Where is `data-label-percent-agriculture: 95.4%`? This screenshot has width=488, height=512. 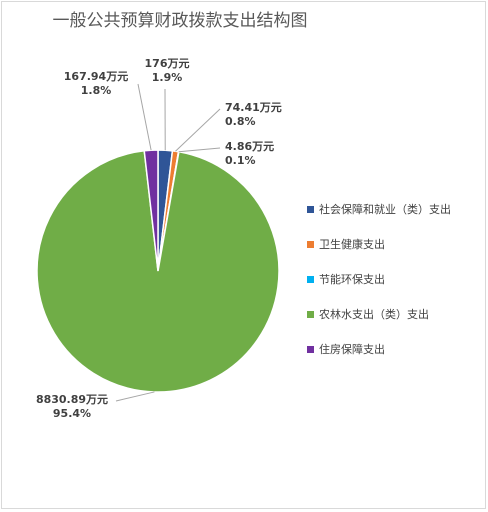 data-label-percent-agriculture: 95.4% is located at coordinates (72, 413).